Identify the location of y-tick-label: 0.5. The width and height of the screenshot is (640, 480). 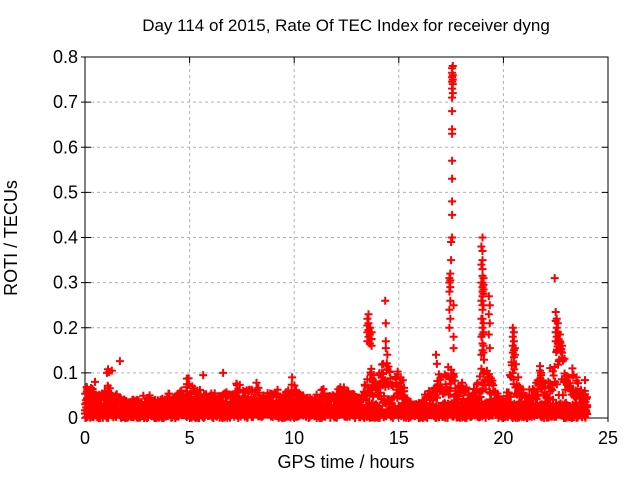
(65, 192).